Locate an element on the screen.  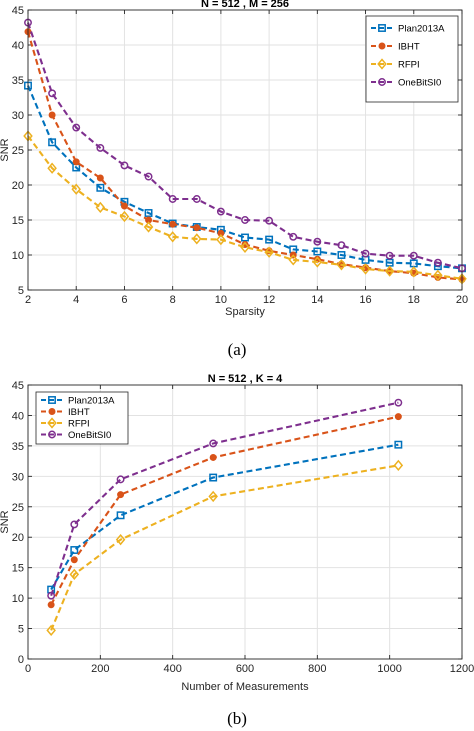
y-tick-label: 45 is located at coordinates (18, 11).